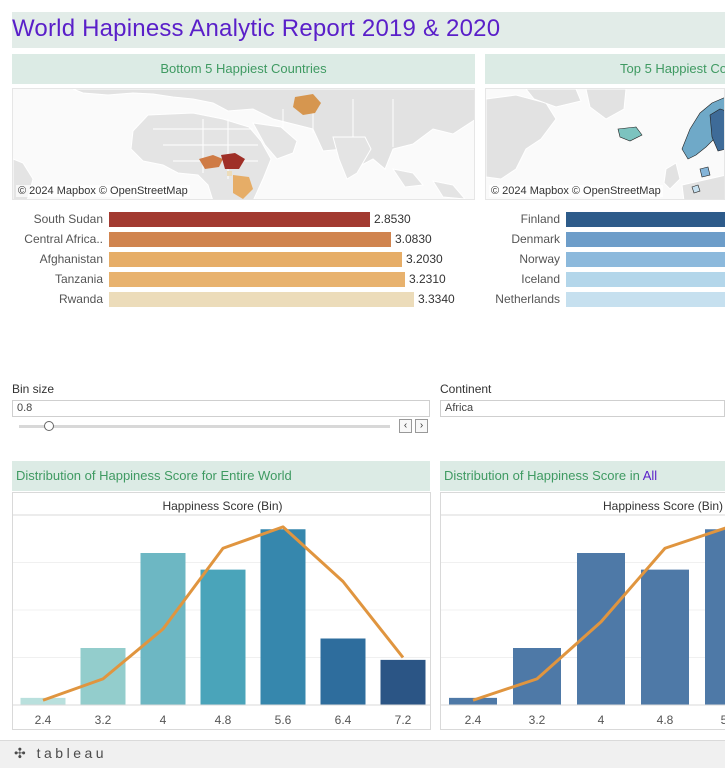 This screenshot has height=768, width=725. What do you see at coordinates (705, 172) in the screenshot?
I see `denmark-shape` at bounding box center [705, 172].